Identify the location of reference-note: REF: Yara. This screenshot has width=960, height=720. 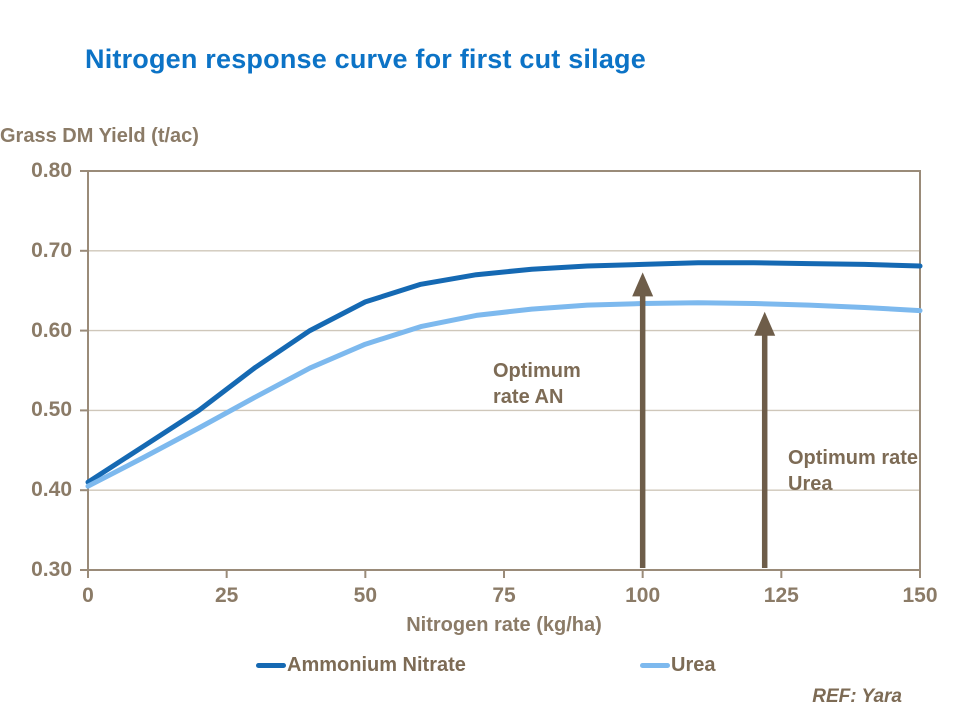
(857, 696).